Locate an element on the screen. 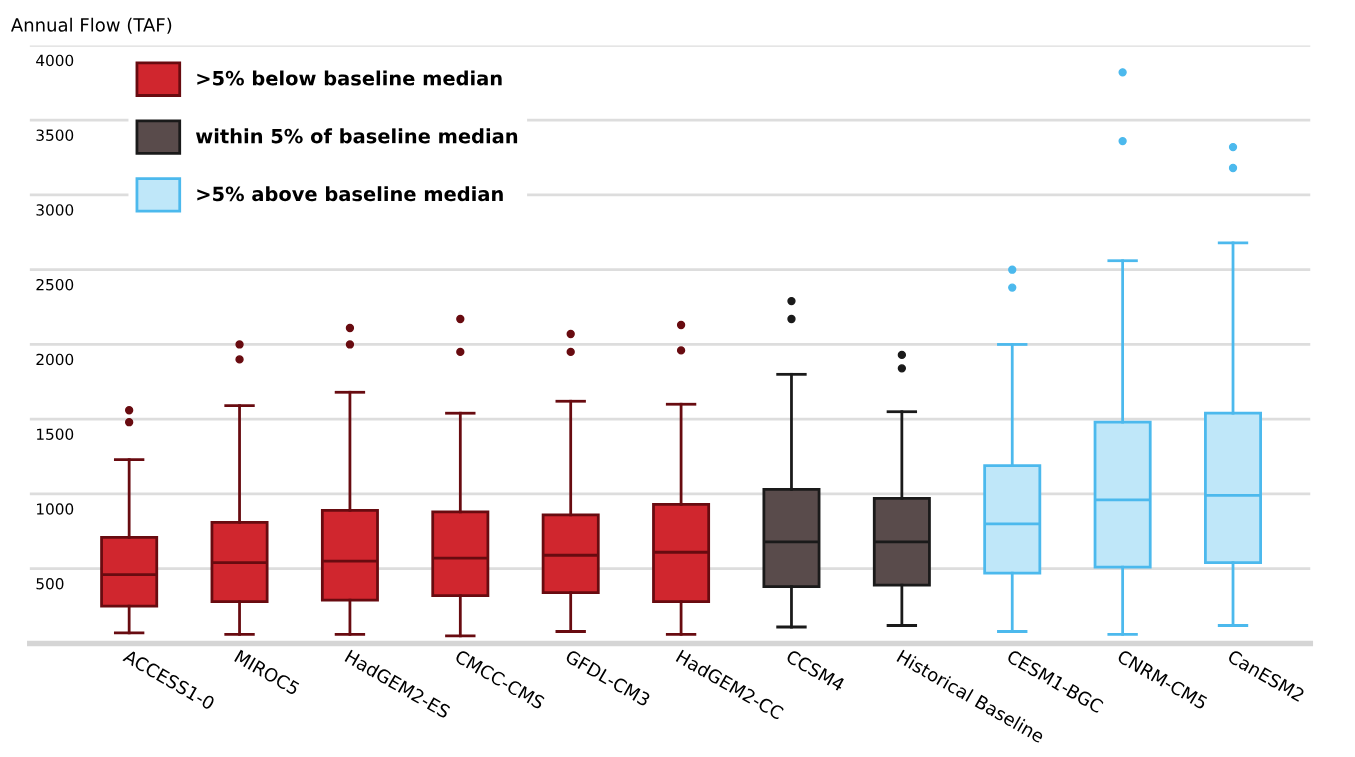 This screenshot has width=1355, height=757. y-tick-label: 4000 is located at coordinates (55, 60).